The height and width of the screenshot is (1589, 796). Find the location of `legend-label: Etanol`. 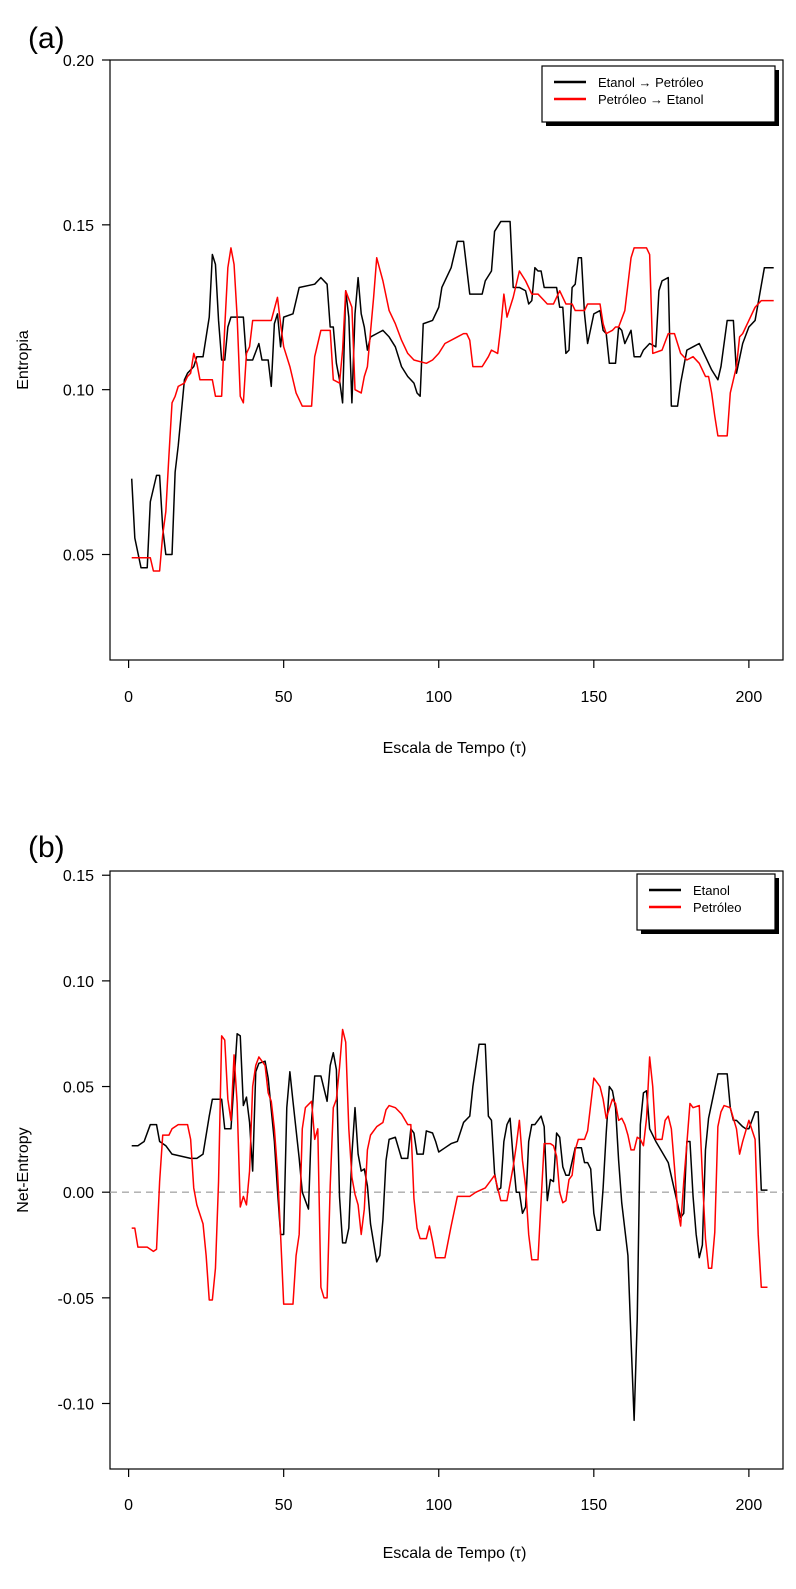

legend-label: Etanol is located at coordinates (711, 890).